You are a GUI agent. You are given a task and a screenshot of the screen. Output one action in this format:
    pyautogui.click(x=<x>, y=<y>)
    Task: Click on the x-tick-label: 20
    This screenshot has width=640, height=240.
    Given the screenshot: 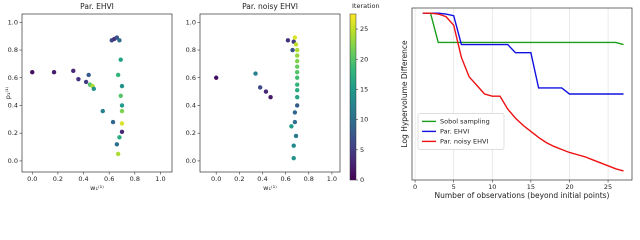 What is the action you would take?
    pyautogui.click(x=569, y=187)
    